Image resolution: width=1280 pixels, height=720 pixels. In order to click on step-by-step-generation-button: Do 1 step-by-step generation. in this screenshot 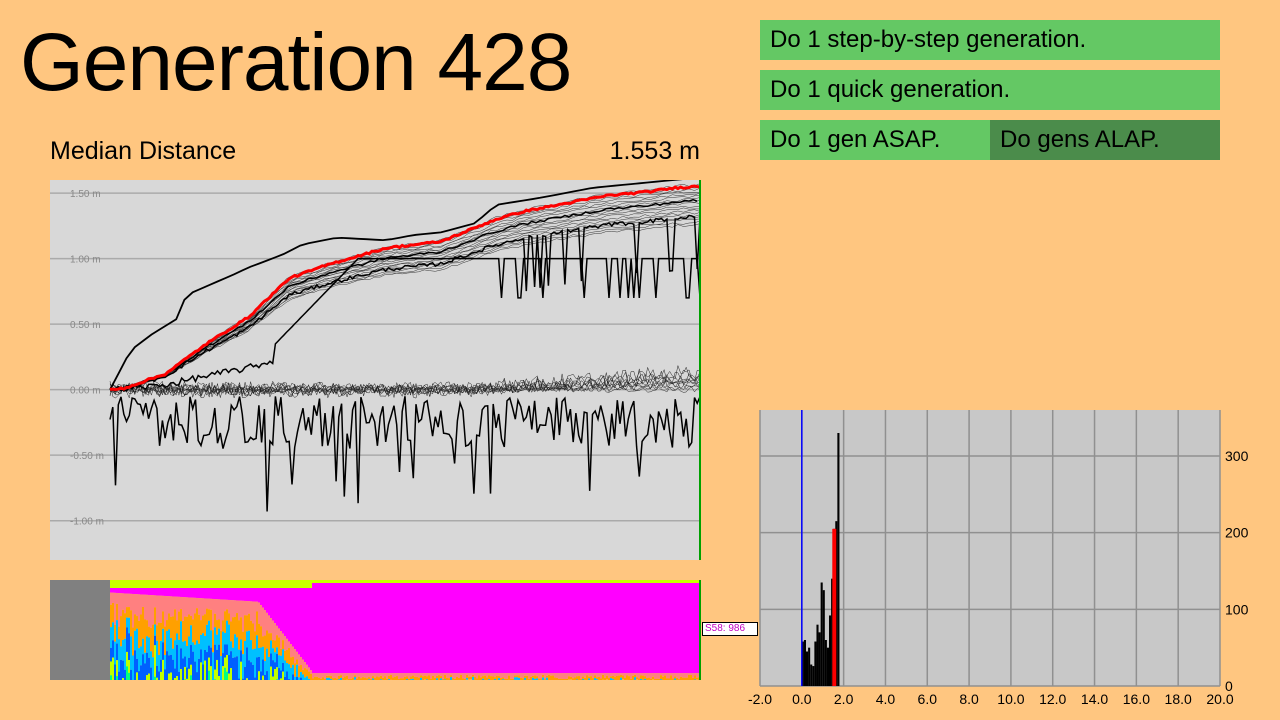, I will do `click(990, 40)`.